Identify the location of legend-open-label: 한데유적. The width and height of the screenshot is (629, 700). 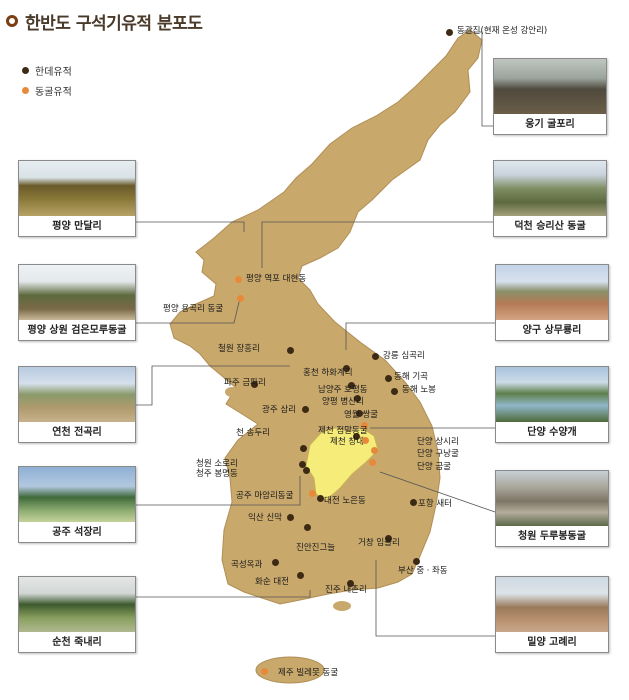
(53, 72).